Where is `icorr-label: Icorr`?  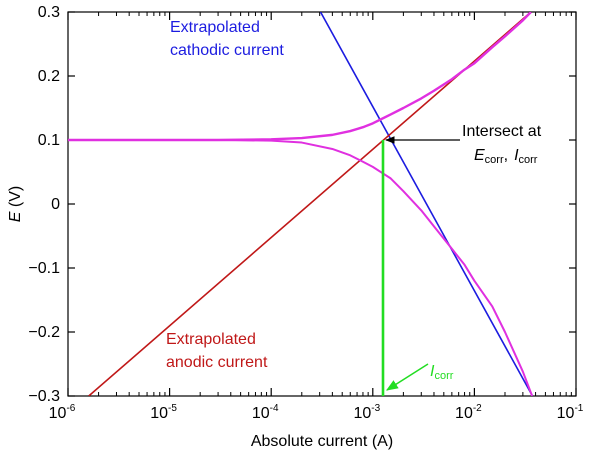 icorr-label: Icorr is located at coordinates (442, 372).